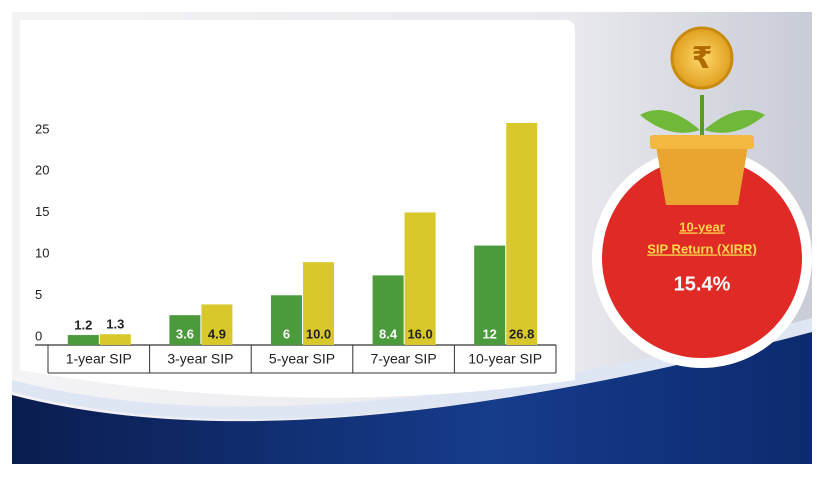 This screenshot has height=479, width=824. What do you see at coordinates (702, 284) in the screenshot?
I see `badge-value: 15.4%` at bounding box center [702, 284].